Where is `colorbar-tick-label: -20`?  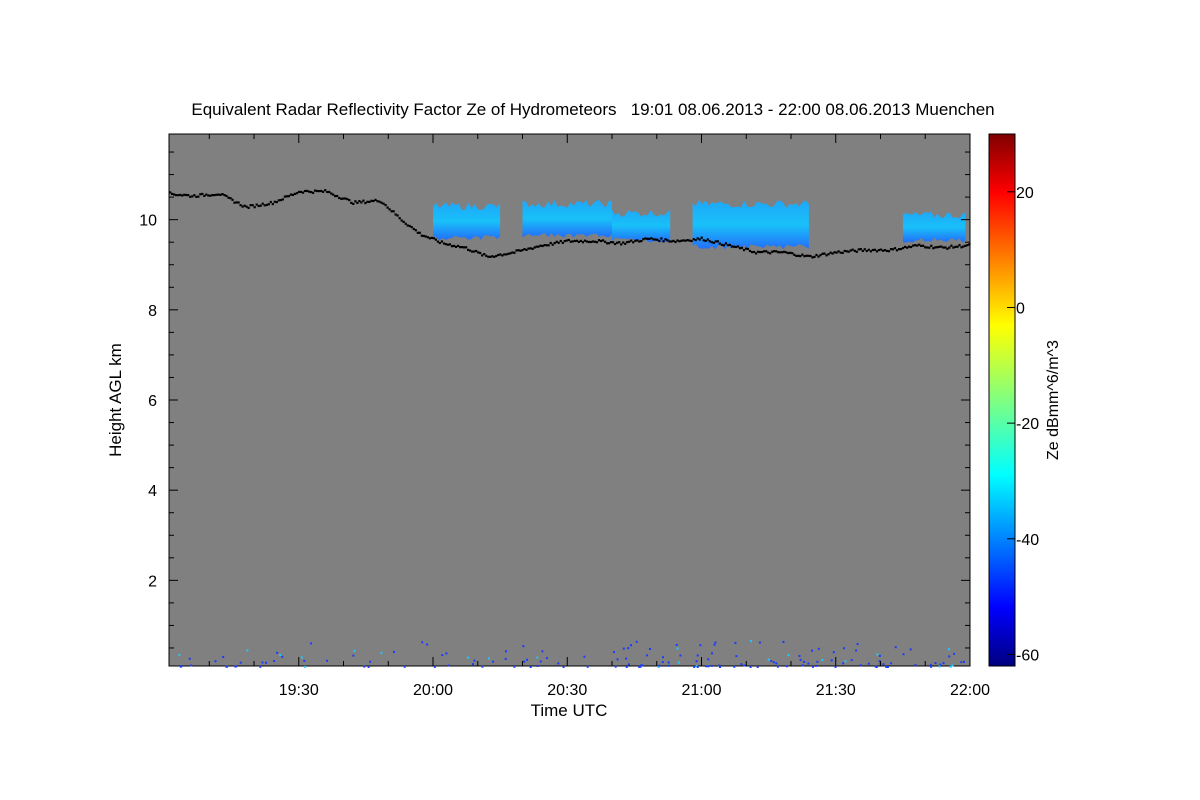
colorbar-tick-label: -20 is located at coordinates (1027, 424).